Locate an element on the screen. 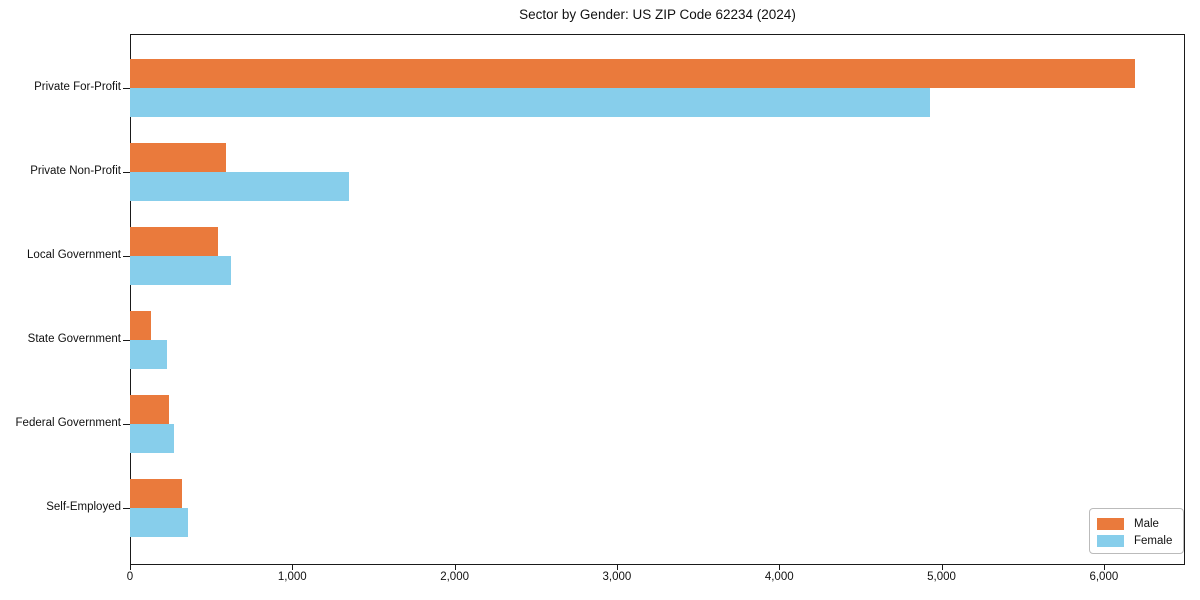  bar-male-private-non-profit is located at coordinates (178, 157).